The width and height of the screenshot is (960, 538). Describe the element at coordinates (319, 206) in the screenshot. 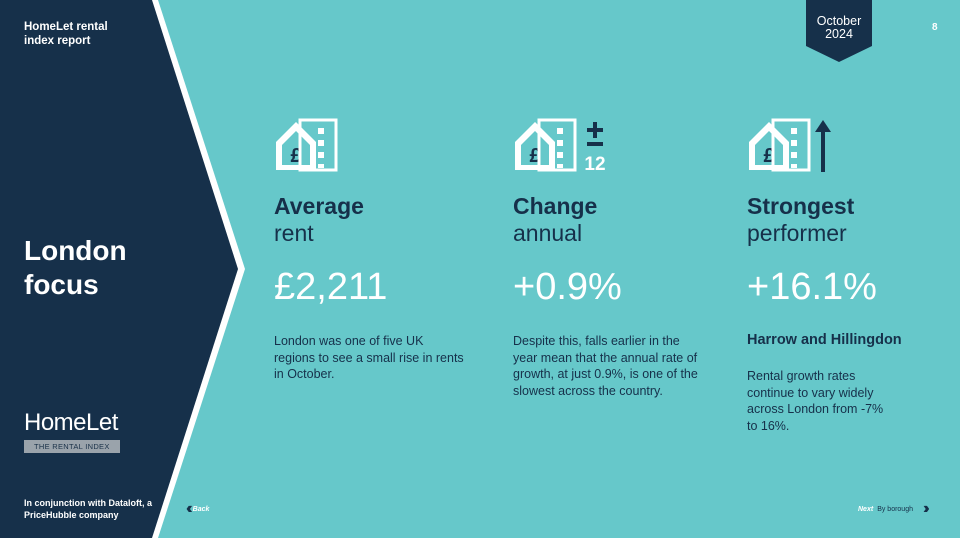

I see `stat-heading: Average` at that location.